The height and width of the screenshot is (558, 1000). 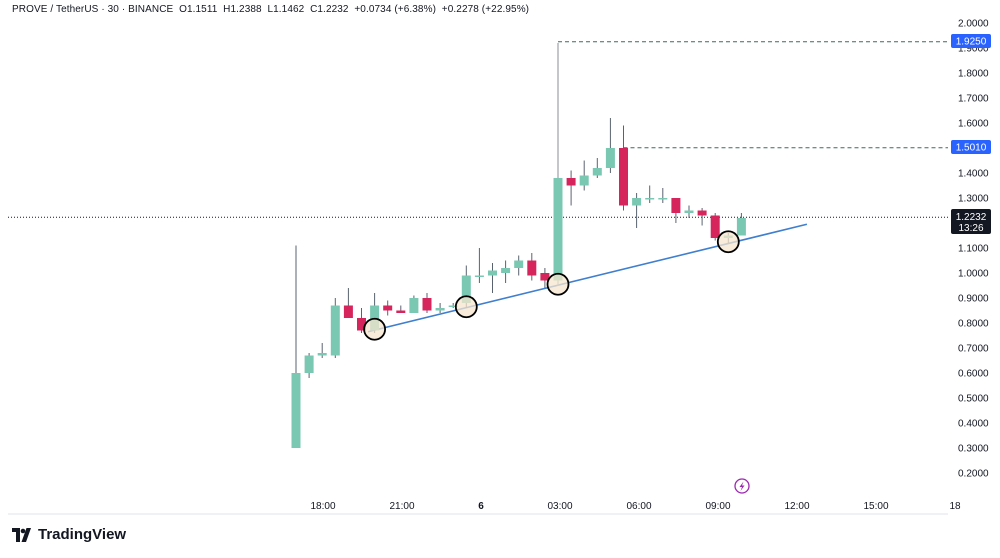 I want to click on price-badges: 1.9250 1.5010 1.2232 13:26, so click(x=971, y=134).